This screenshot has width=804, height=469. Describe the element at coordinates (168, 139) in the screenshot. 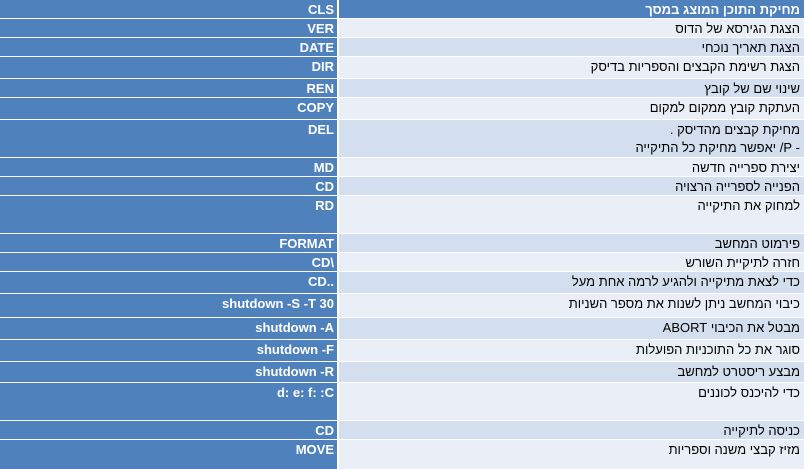

I see `command-cell: DEL` at that location.